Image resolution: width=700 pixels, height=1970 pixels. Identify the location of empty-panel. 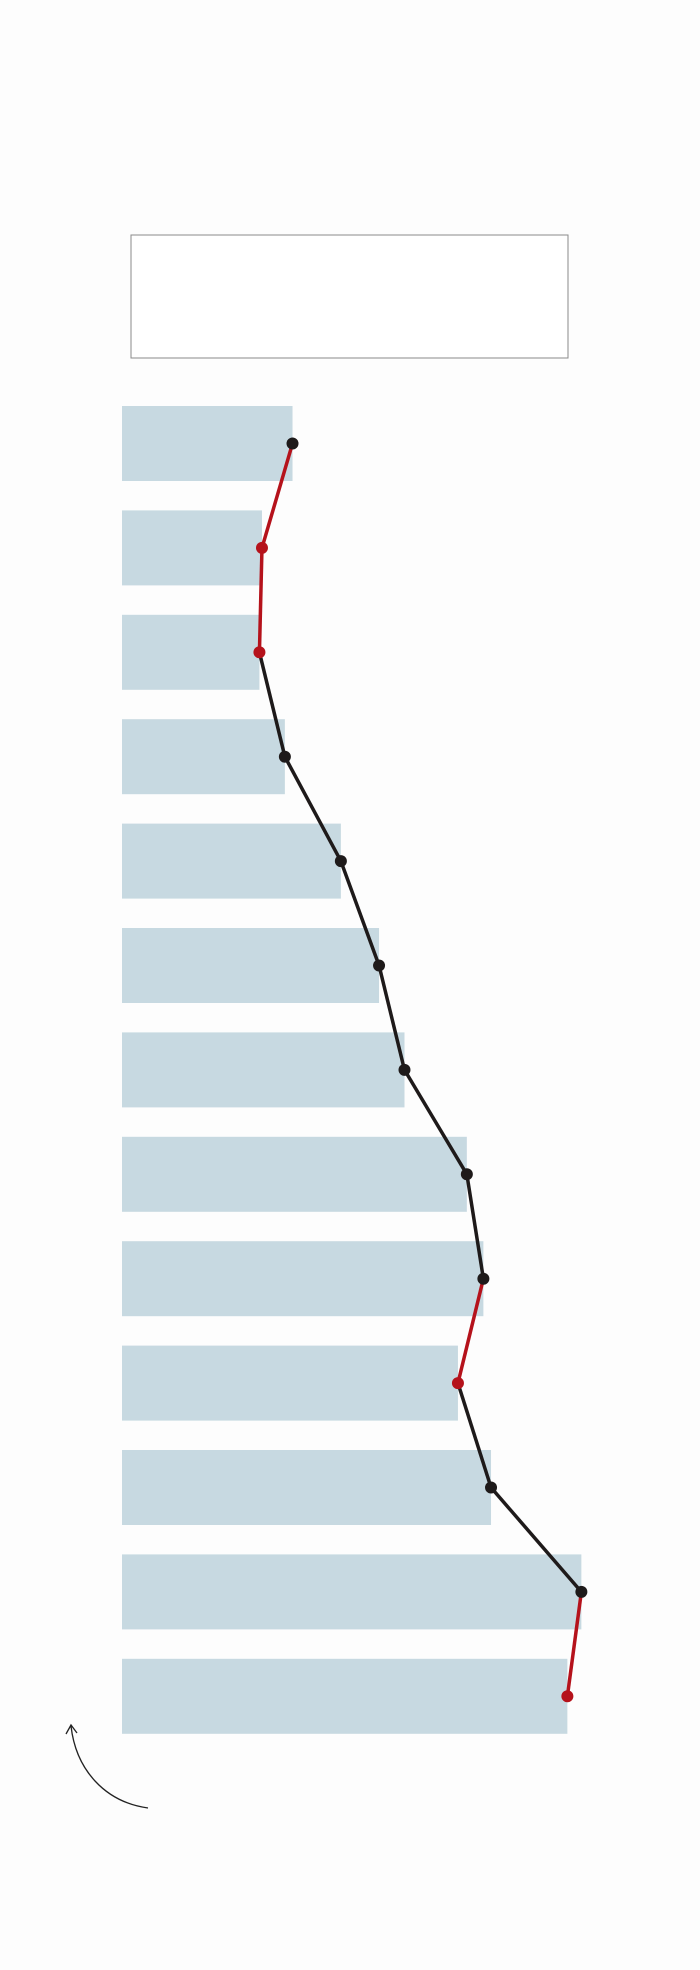
(349, 296).